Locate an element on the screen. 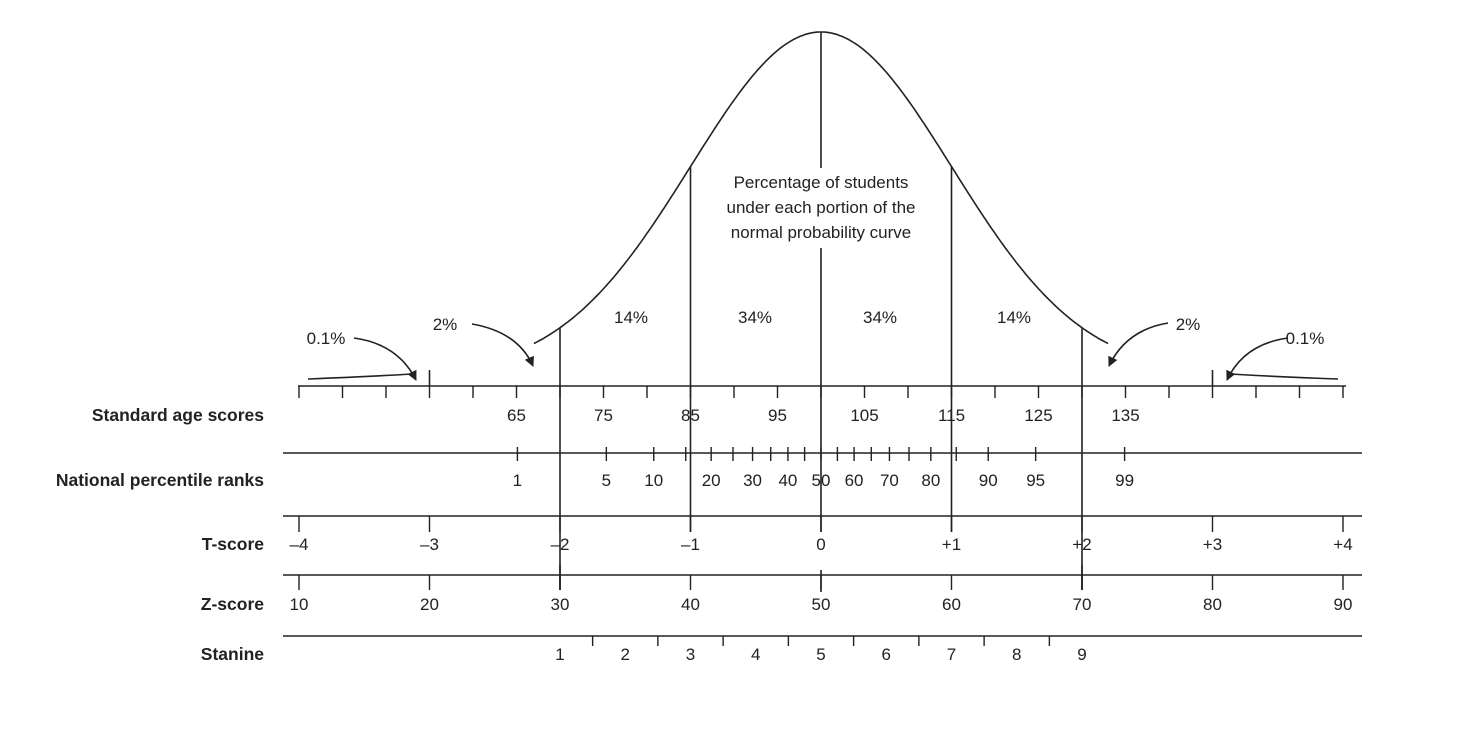 Image resolution: width=1462 pixels, height=735 pixels. row-name-z-score: Z-score is located at coordinates (232, 604).